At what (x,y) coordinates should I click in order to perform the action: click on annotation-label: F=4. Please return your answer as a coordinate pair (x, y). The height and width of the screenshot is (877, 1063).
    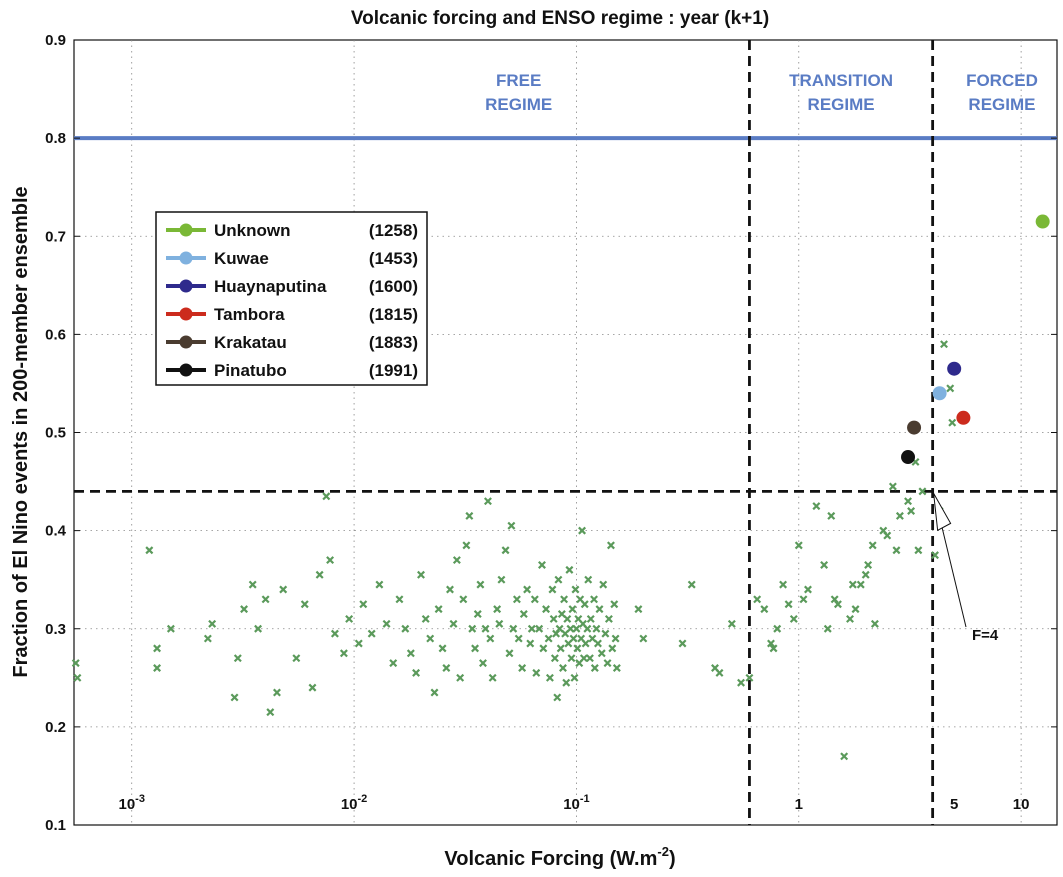
    Looking at the image, I should click on (985, 635).